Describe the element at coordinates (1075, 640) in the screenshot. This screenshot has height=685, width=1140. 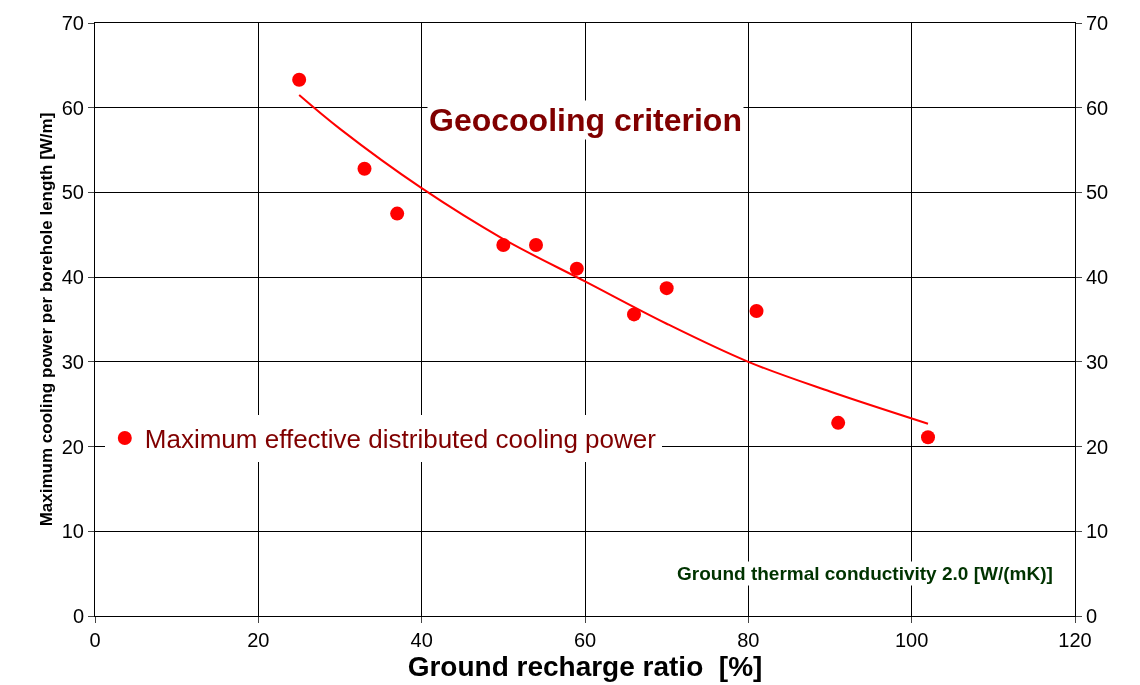
I see `x-tick-label: 120` at that location.